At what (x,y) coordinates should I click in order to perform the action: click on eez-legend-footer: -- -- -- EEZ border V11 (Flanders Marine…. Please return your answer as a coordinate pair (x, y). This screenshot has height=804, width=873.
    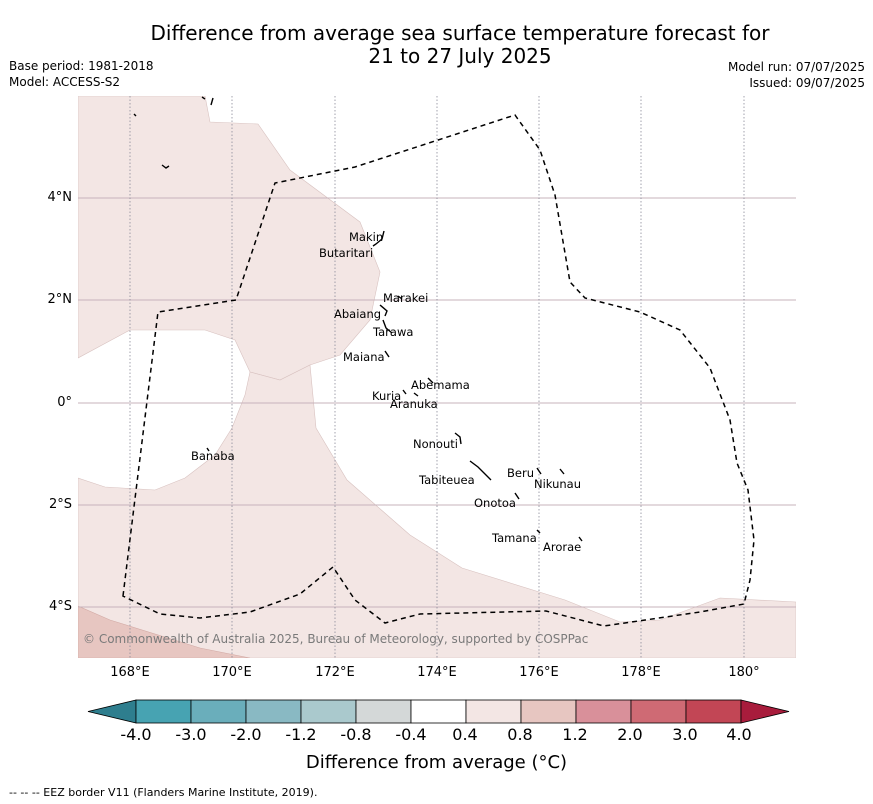
    Looking at the image, I should click on (163, 792).